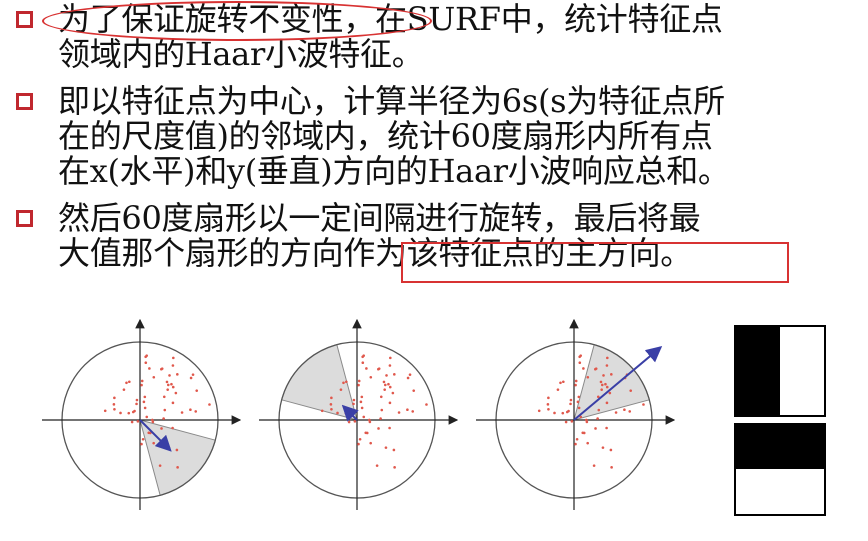 The height and width of the screenshot is (541, 868). Describe the element at coordinates (241, 54) in the screenshot. I see `paragraph-line: 领域内的Haar小波特征。` at that location.